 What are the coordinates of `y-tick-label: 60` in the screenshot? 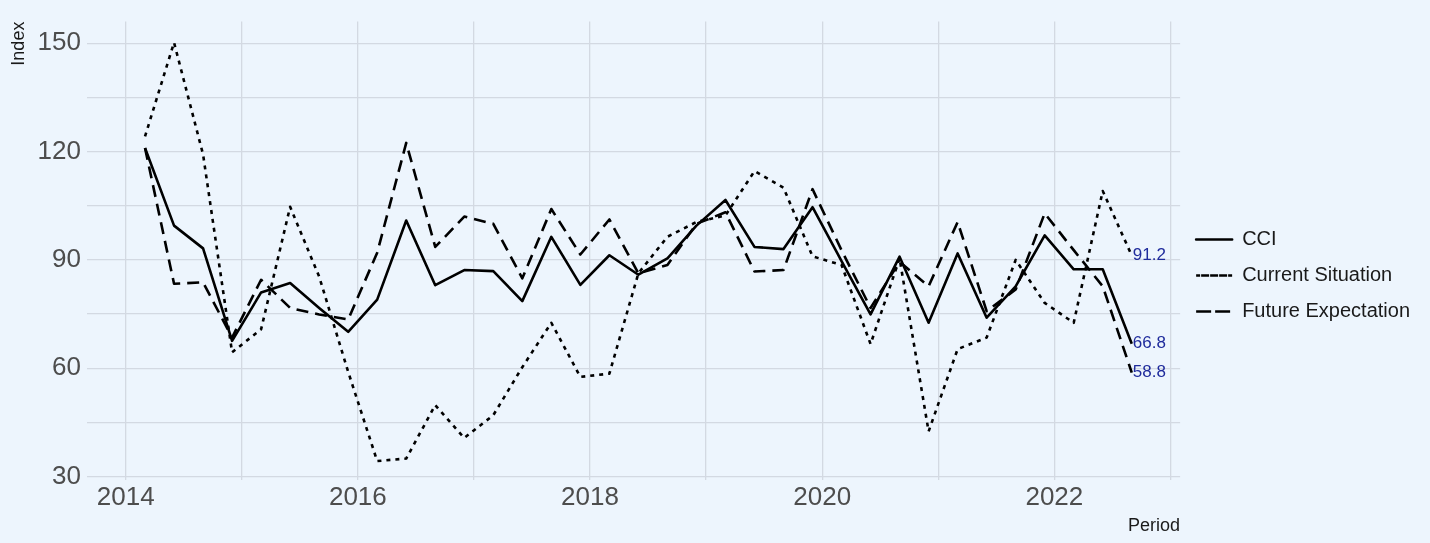 It's located at (66, 366).